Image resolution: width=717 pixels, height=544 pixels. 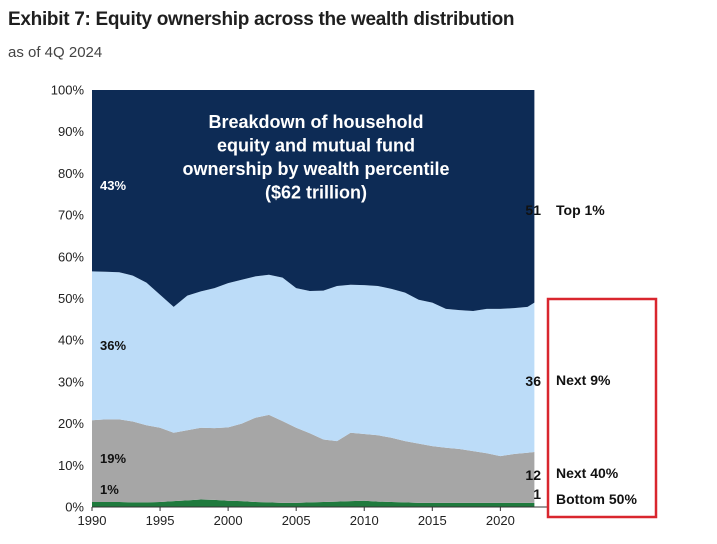 I want to click on end-label-bottom-50-: 1, so click(x=537, y=494).